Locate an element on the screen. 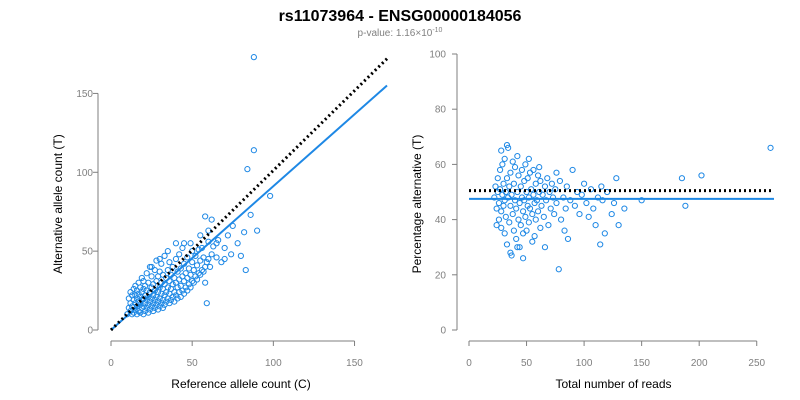 The height and width of the screenshot is (400, 800). right-x-tick-label: 0 is located at coordinates (469, 363).